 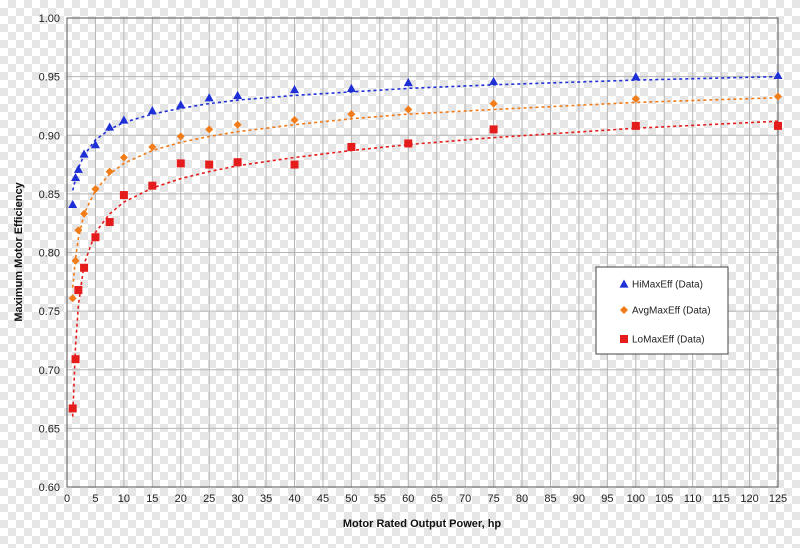 What do you see at coordinates (667, 285) in the screenshot?
I see `legend-label: HiMaxEff (Data)` at bounding box center [667, 285].